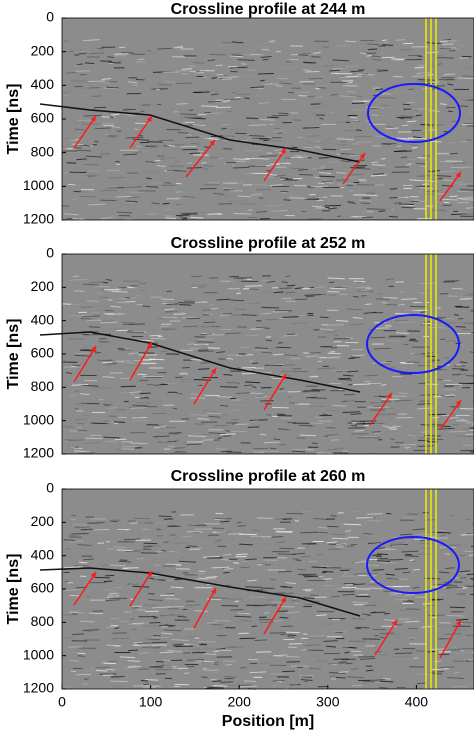 Image resolution: width=474 pixels, height=735 pixels. What do you see at coordinates (43, 151) in the screenshot?
I see `y-tick-label: 800` at bounding box center [43, 151].